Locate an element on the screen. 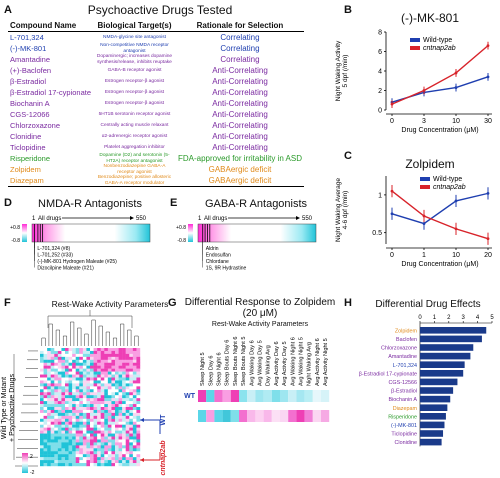 Image resolution: width=500 pixels, height=478 pixels. scale-max: +0.8 is located at coordinates (15, 228).